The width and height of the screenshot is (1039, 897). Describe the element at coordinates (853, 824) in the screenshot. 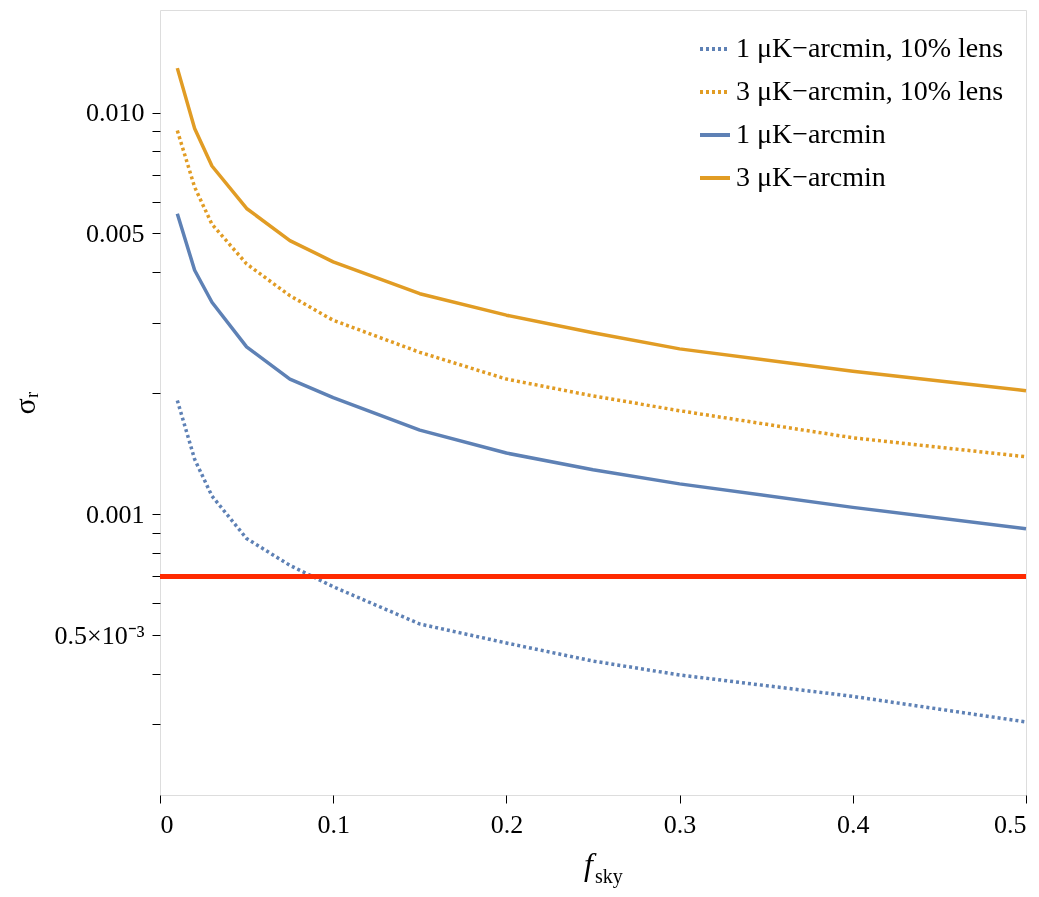

I see `x-tick-label: 0.4` at that location.